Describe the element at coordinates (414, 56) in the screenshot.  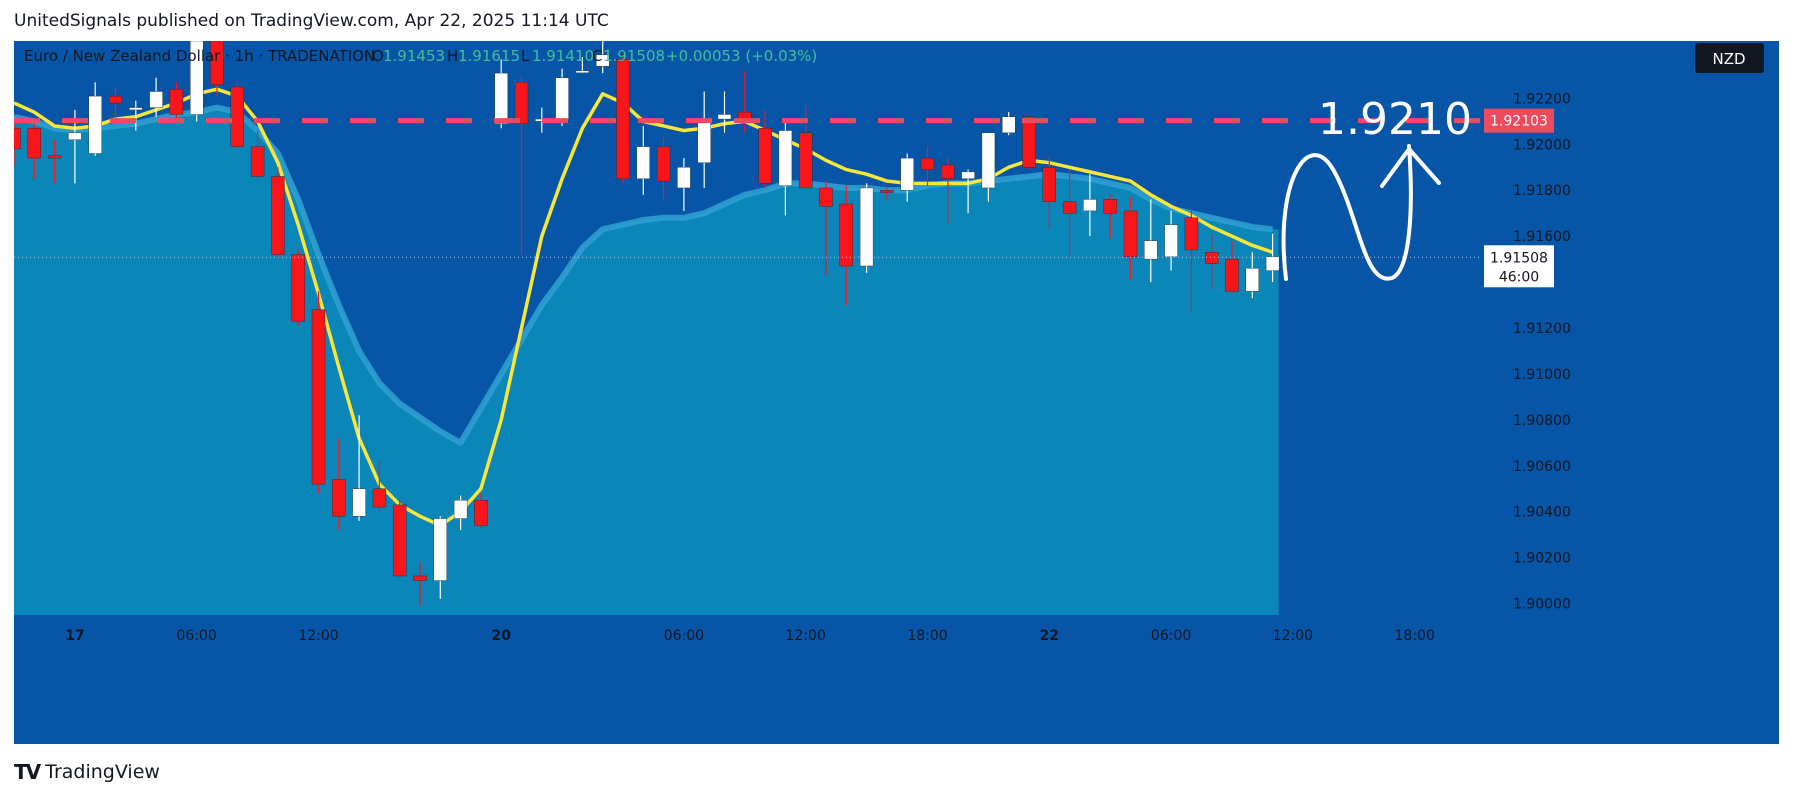
I see `legend-open: 1.91453` at that location.